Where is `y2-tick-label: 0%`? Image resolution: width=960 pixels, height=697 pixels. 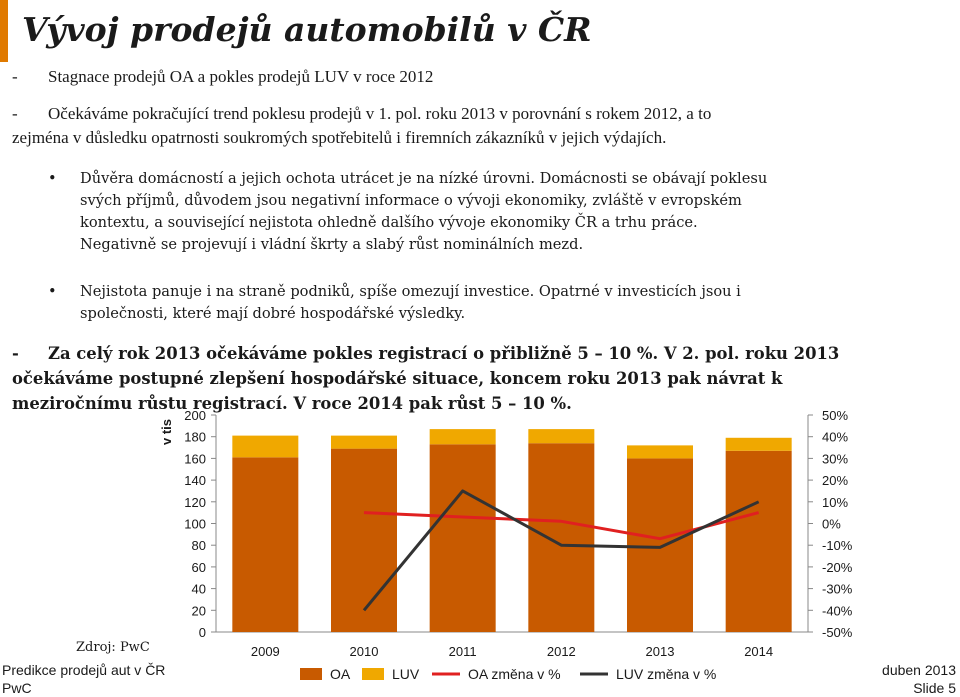 y2-tick-label: 0% is located at coordinates (831, 524).